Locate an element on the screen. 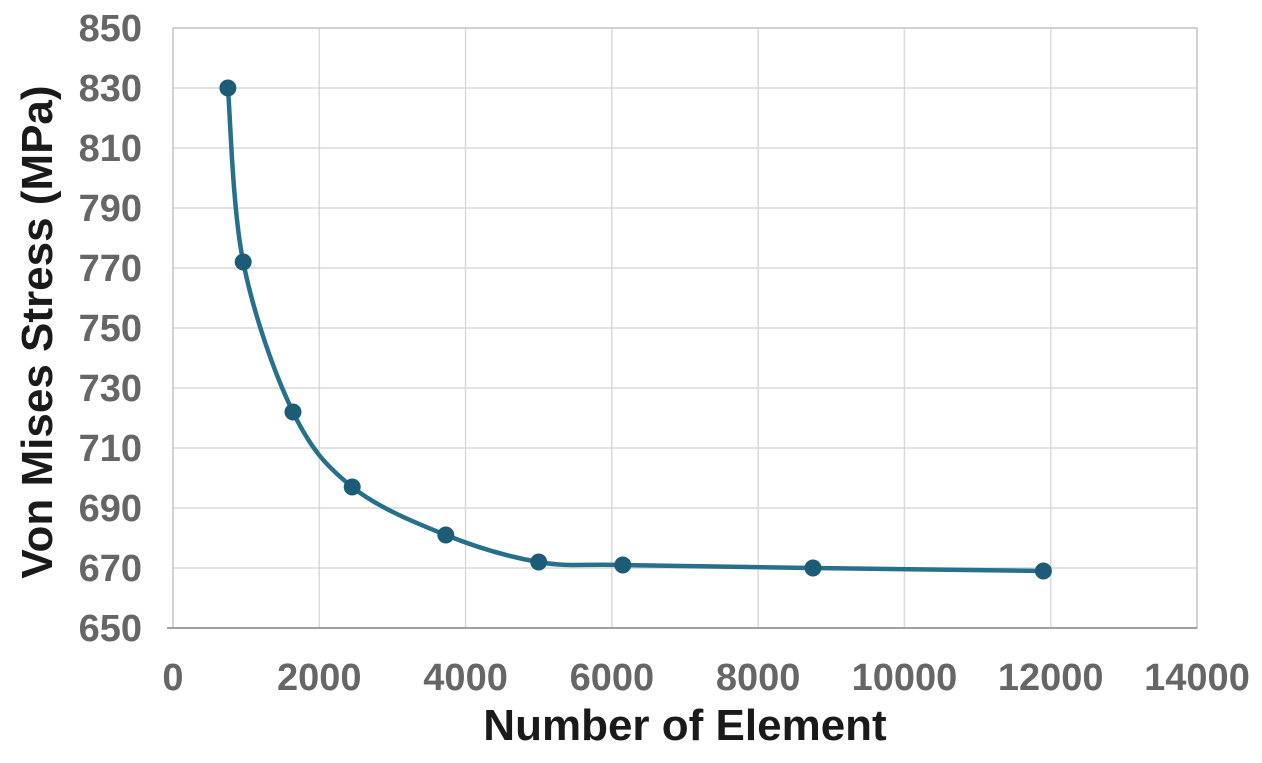 The image size is (1262, 763). x-tick-label: 2000 is located at coordinates (319, 678).